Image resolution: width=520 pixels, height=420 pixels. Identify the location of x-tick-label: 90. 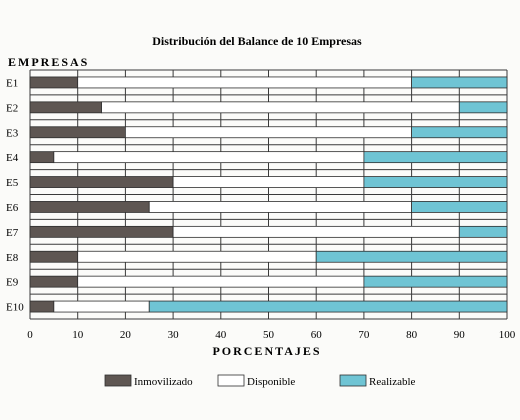
(460, 335).